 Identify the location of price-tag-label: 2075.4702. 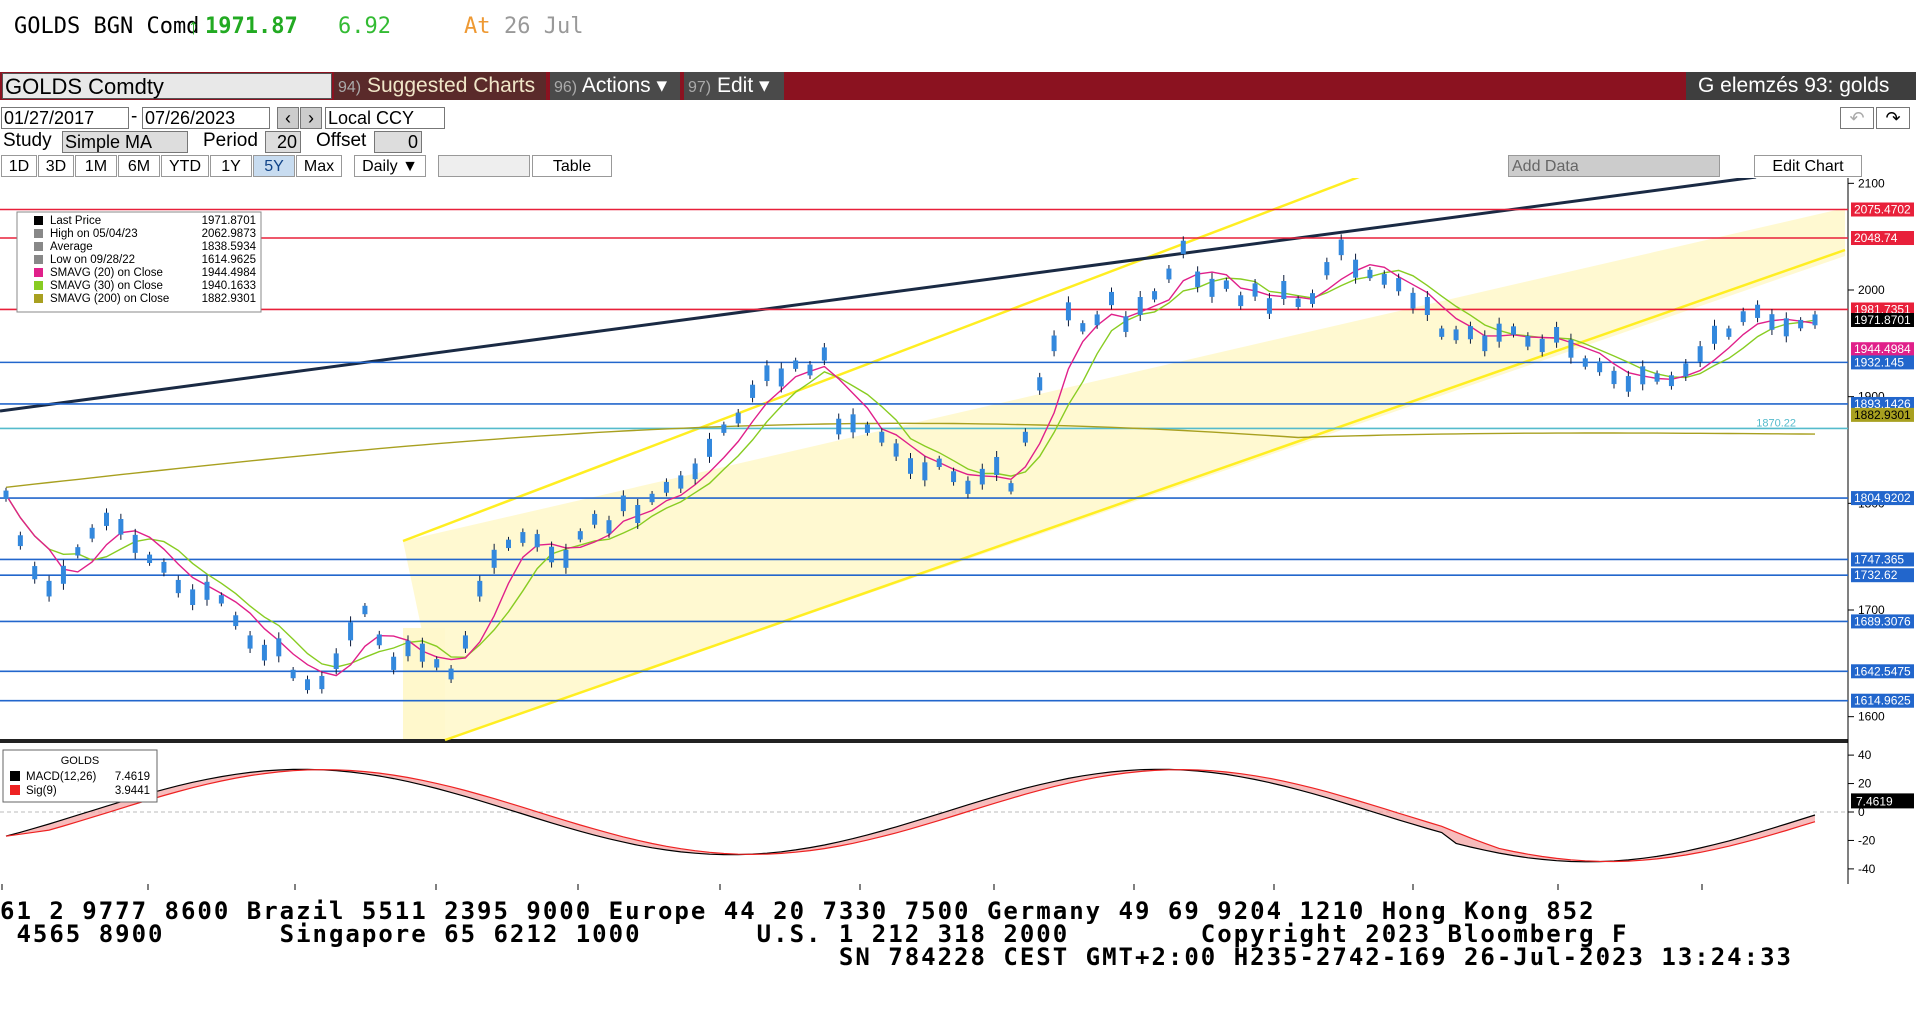
(1882, 209).